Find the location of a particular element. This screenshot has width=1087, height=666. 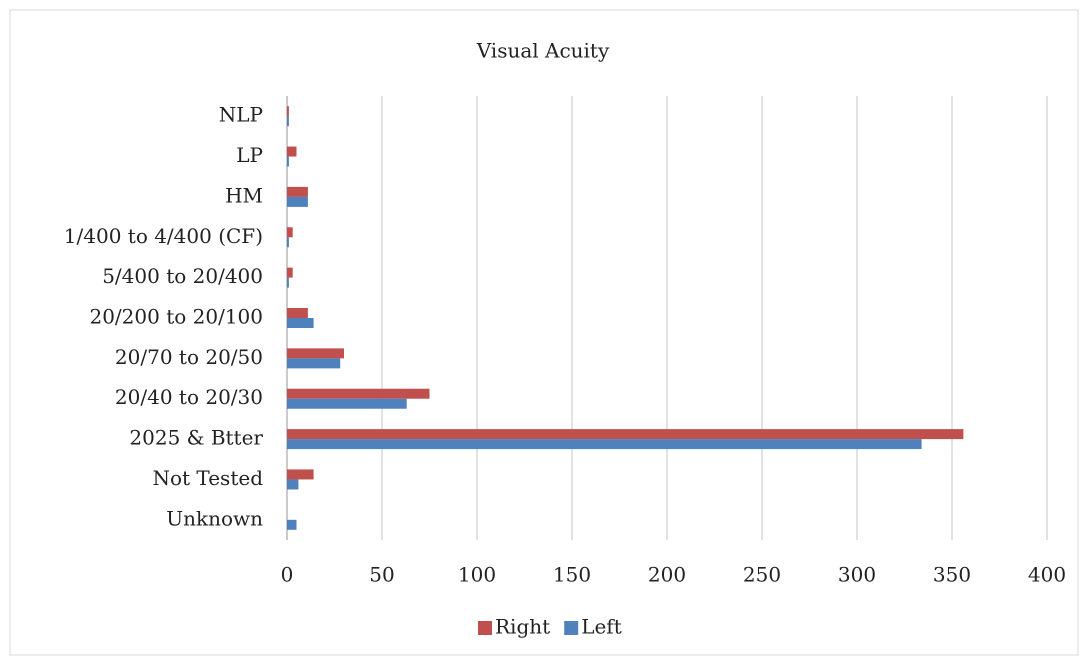

x-tick-label: 50 is located at coordinates (381, 575).